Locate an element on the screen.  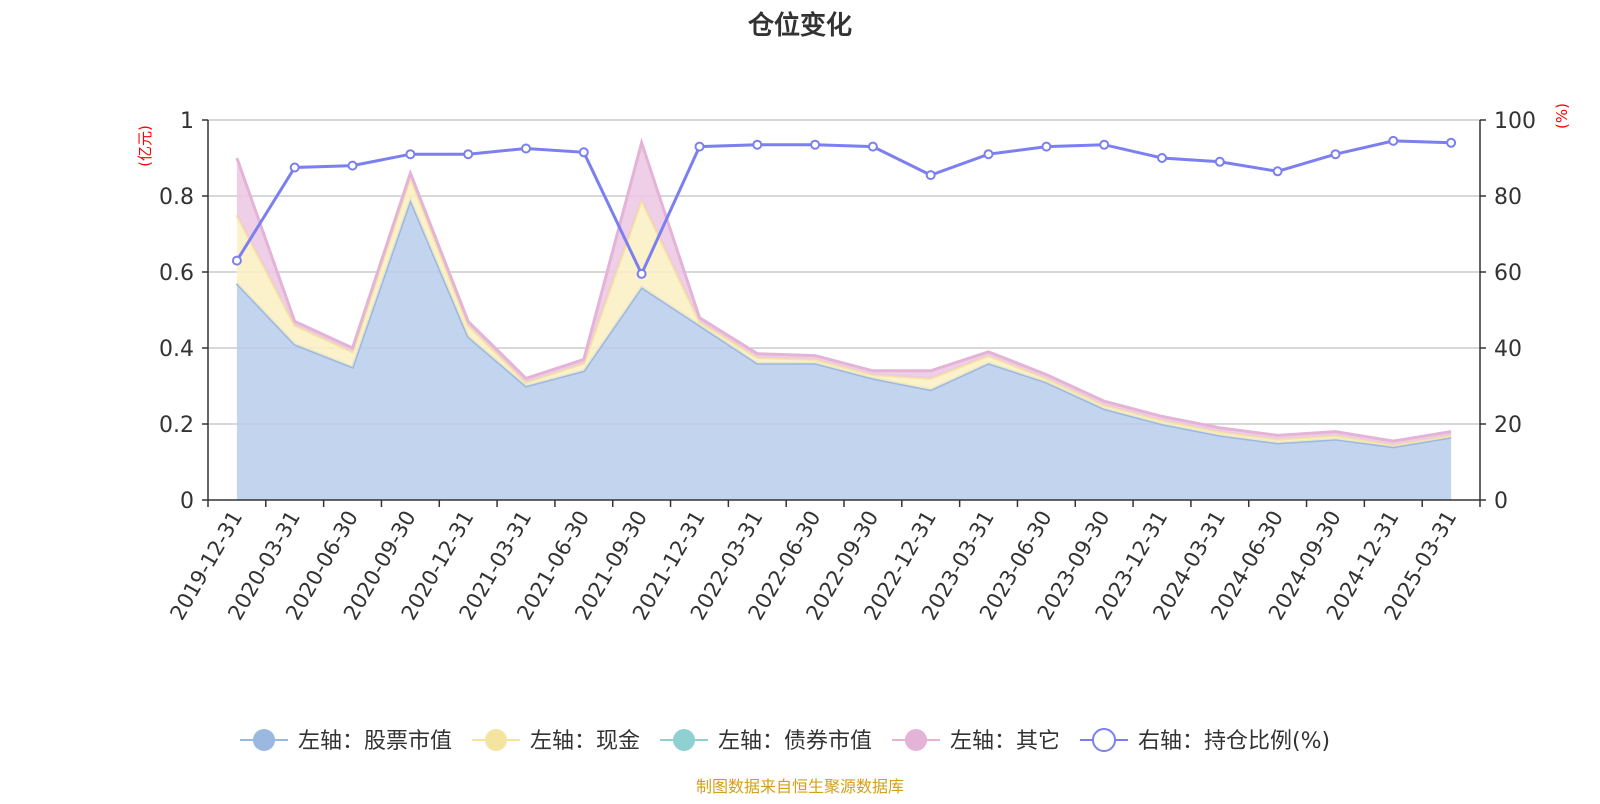
legend-item: 左轴：其它 is located at coordinates (976, 741).